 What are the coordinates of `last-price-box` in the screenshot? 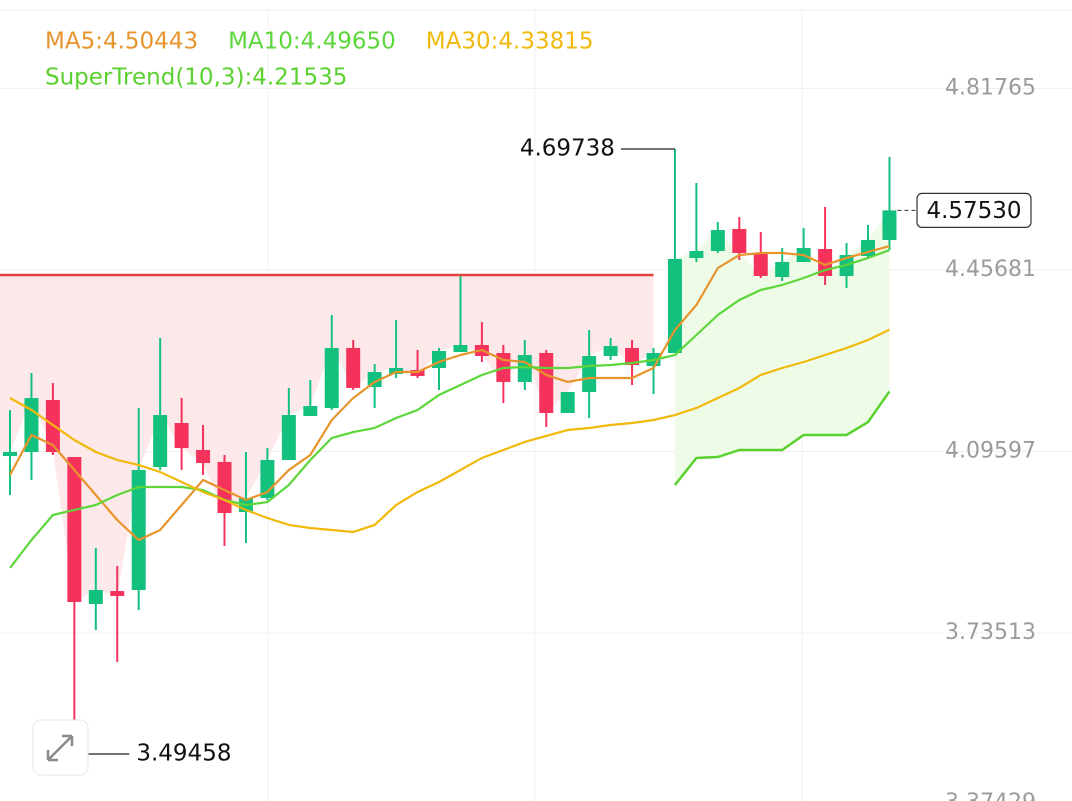 It's located at (974, 210).